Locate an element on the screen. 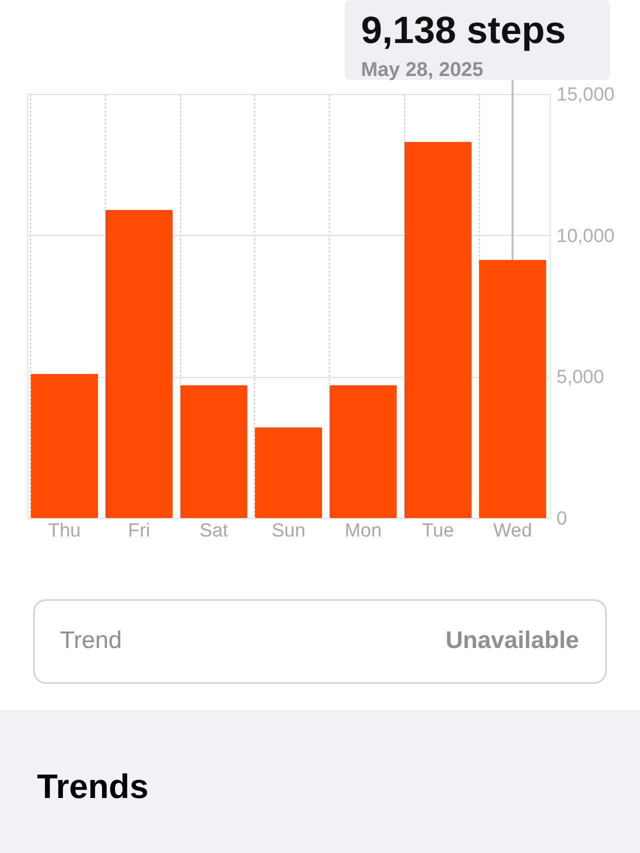 The width and height of the screenshot is (640, 853). y-tick-label: 10,000 is located at coordinates (585, 236).